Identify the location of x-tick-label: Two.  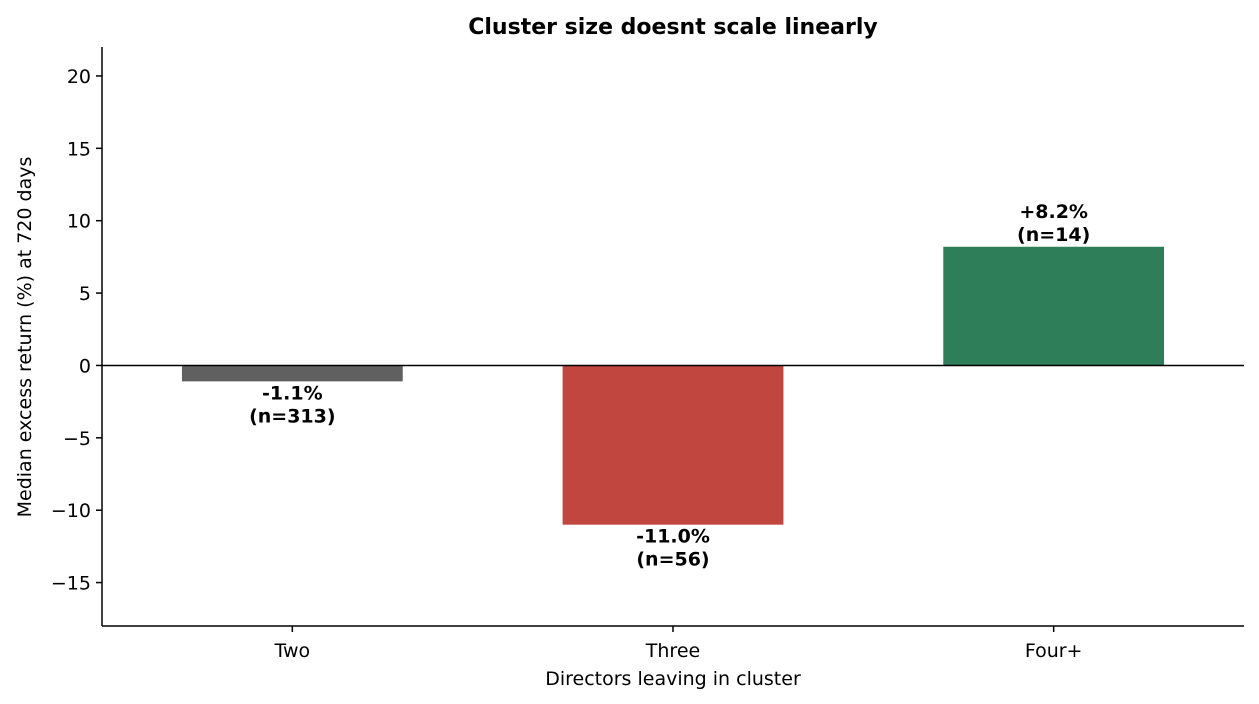
(292, 651).